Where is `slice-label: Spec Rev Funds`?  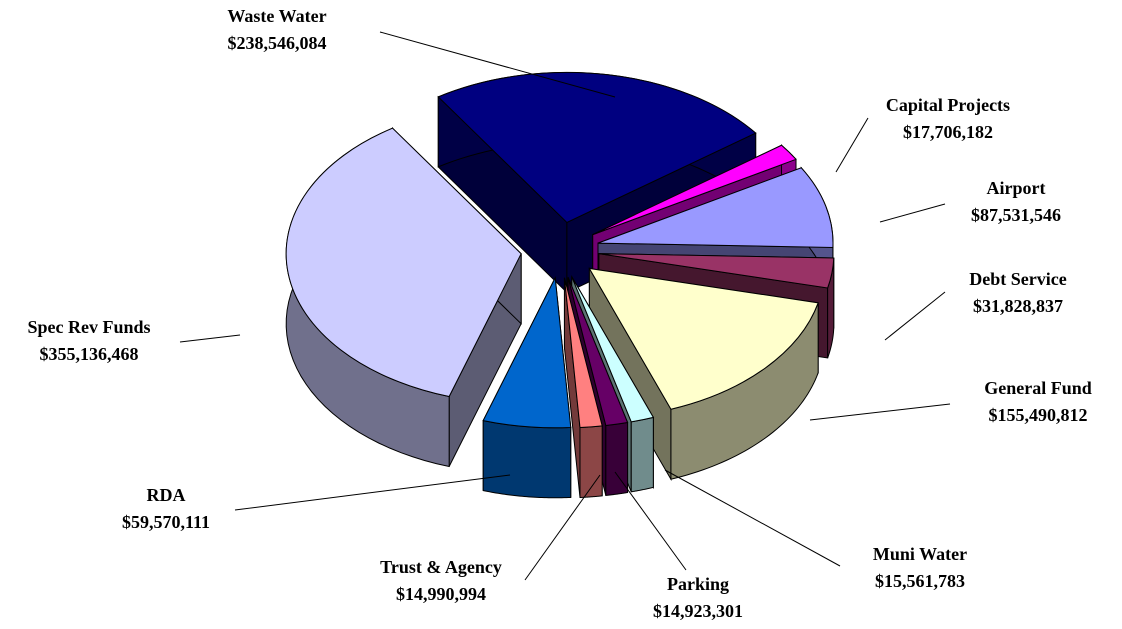
slice-label: Spec Rev Funds is located at coordinates (88, 327).